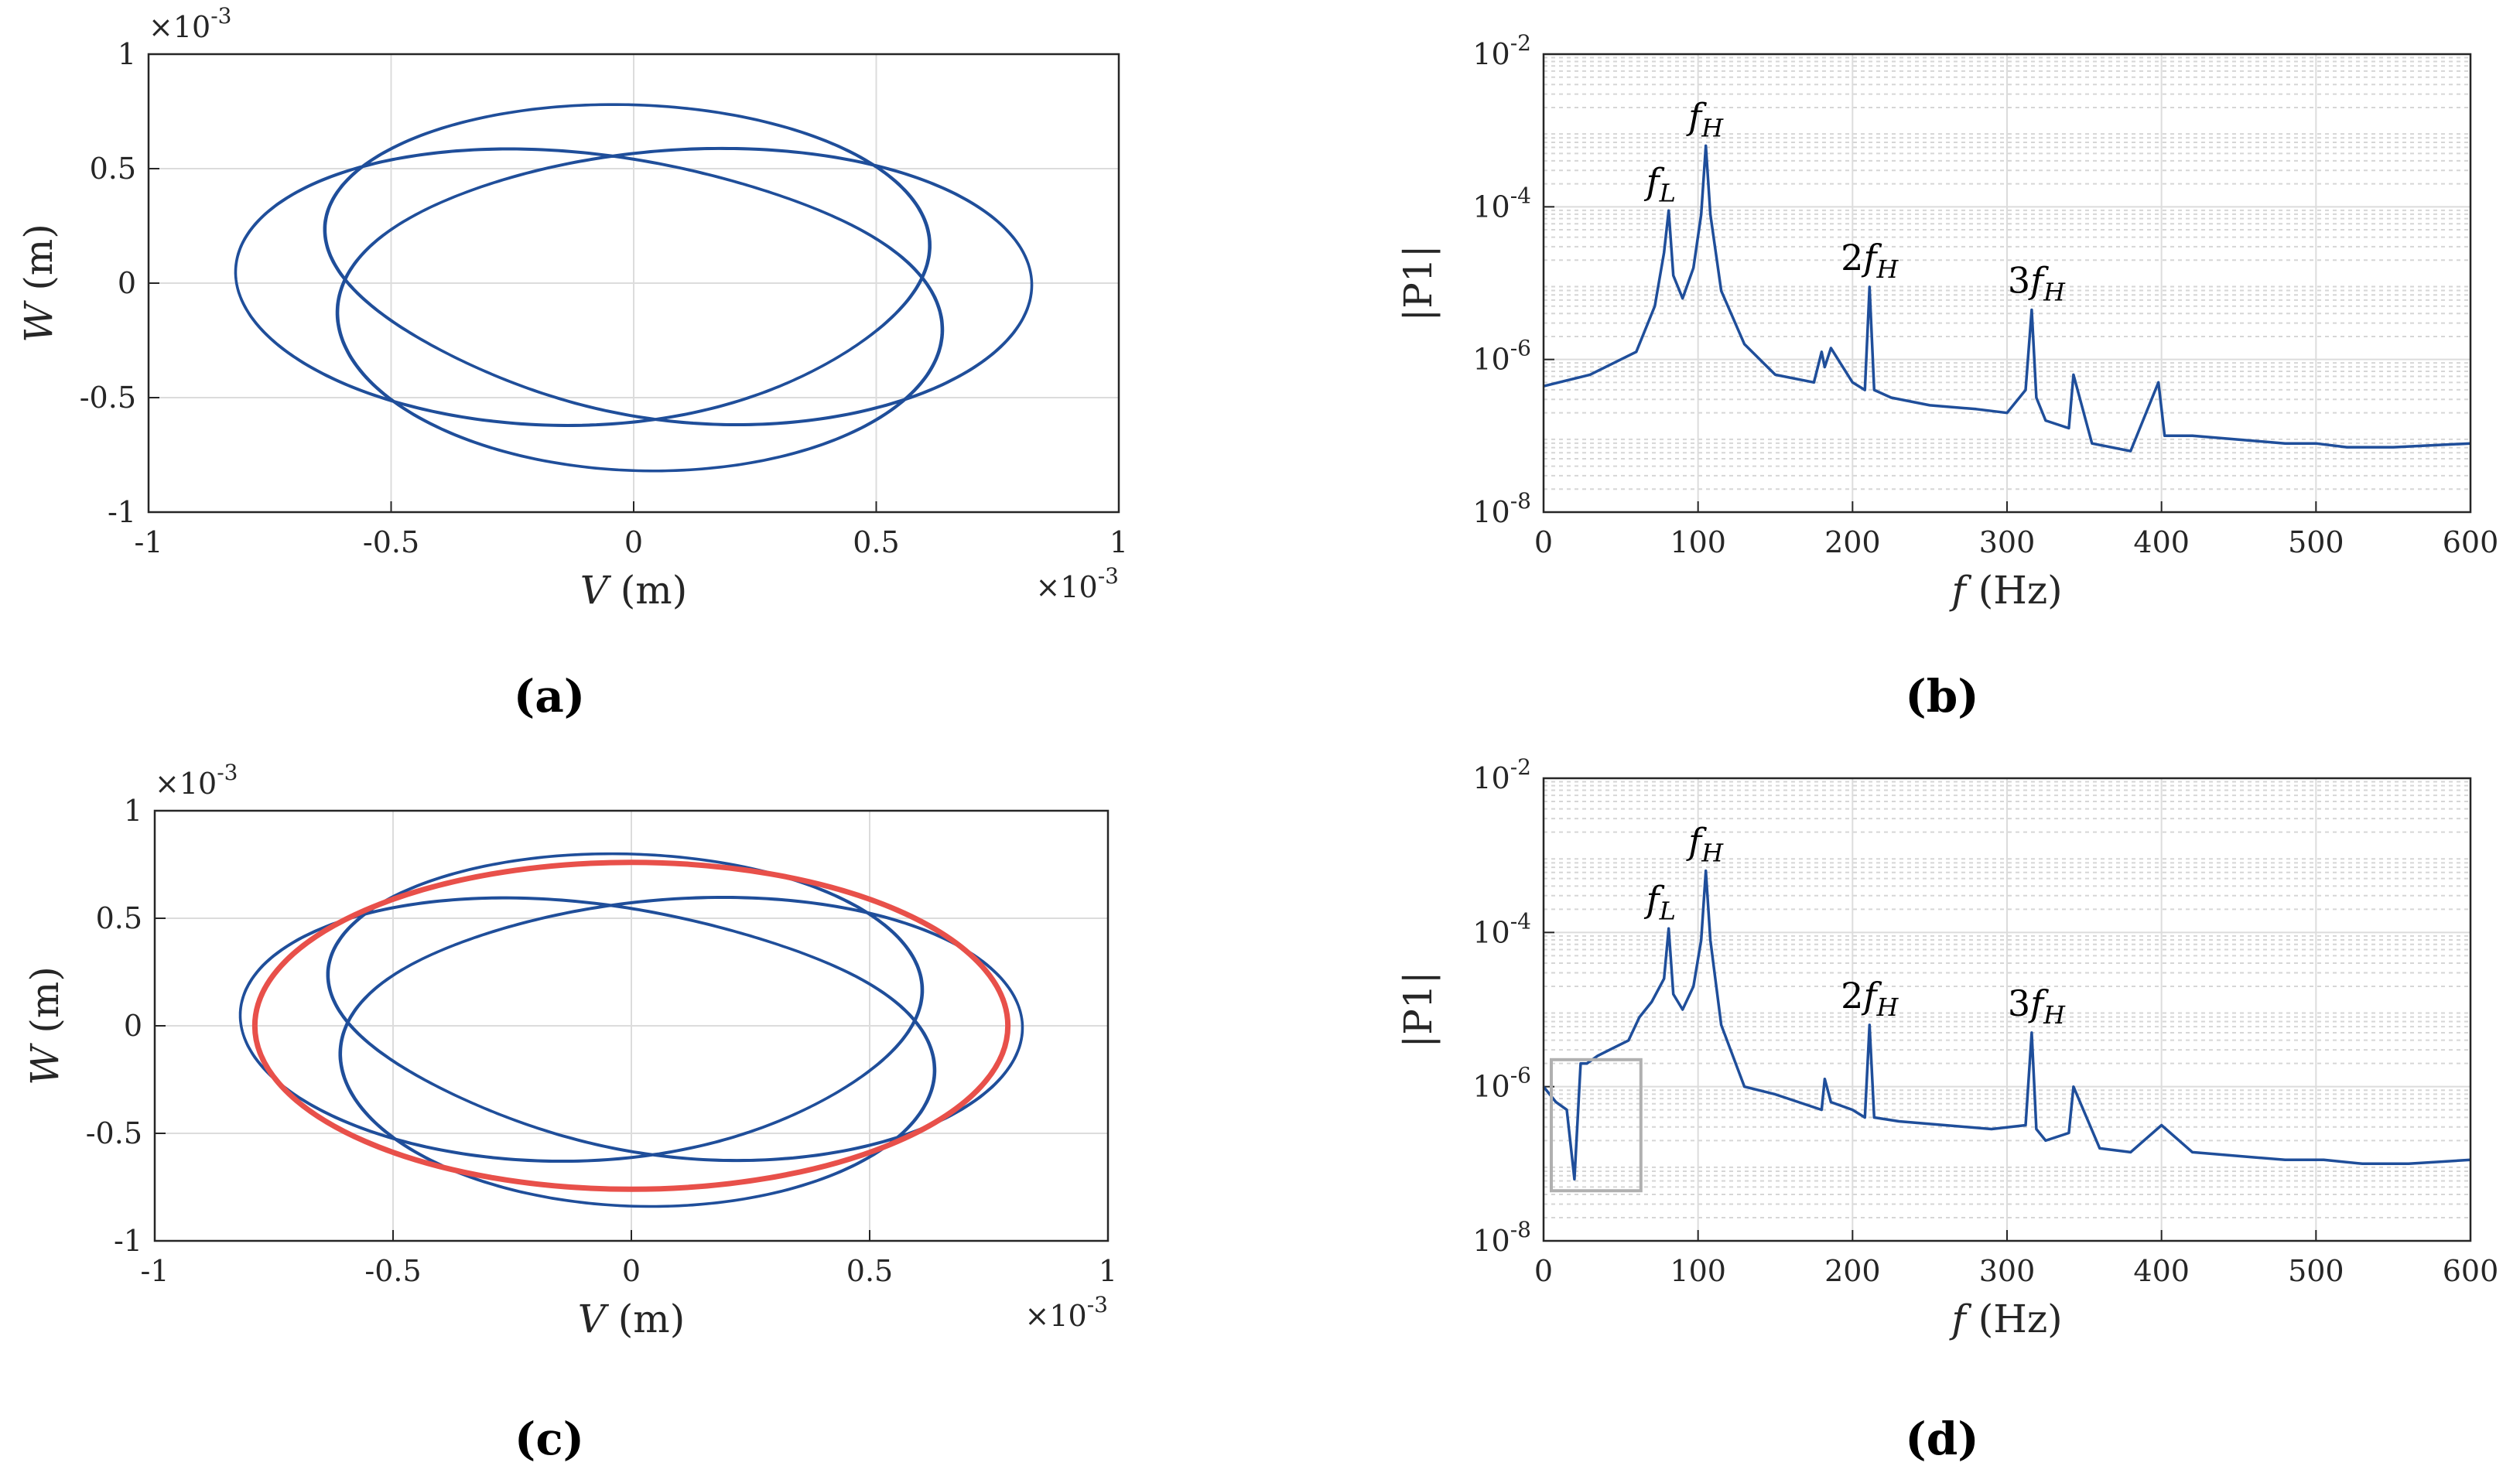 The image size is (2520, 1483). I want to click on panel-label: (c), so click(549, 1439).